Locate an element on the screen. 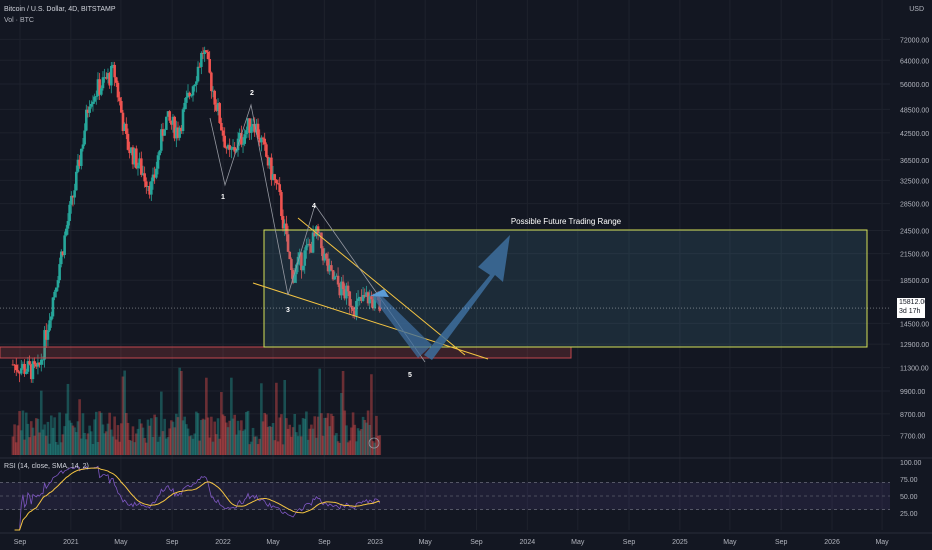 Image resolution: width=932 pixels, height=550 pixels. time-tick-label: 2025 is located at coordinates (680, 542).